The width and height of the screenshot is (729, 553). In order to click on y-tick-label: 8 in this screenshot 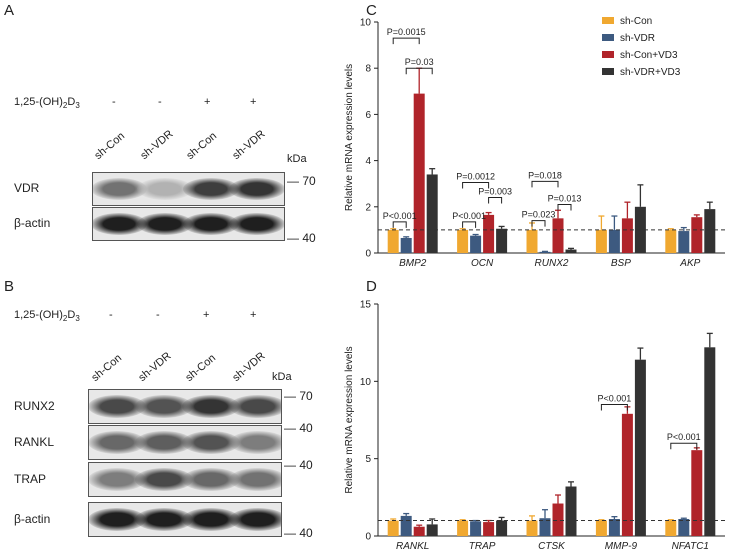, I will do `click(368, 69)`.